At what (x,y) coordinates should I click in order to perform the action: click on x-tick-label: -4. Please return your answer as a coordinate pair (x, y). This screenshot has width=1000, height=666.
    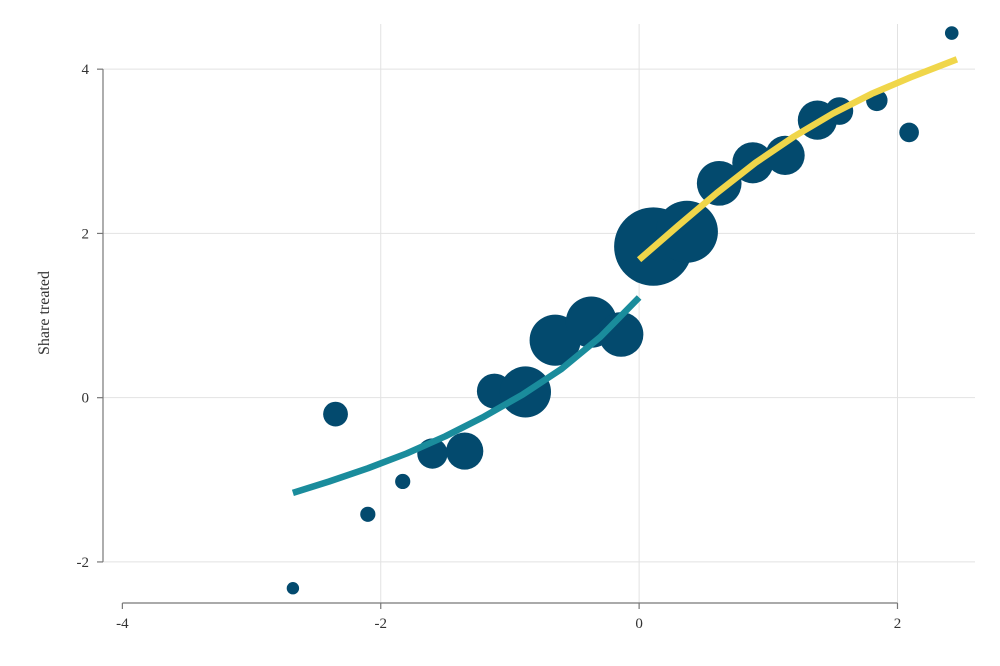
    Looking at the image, I should click on (122, 624).